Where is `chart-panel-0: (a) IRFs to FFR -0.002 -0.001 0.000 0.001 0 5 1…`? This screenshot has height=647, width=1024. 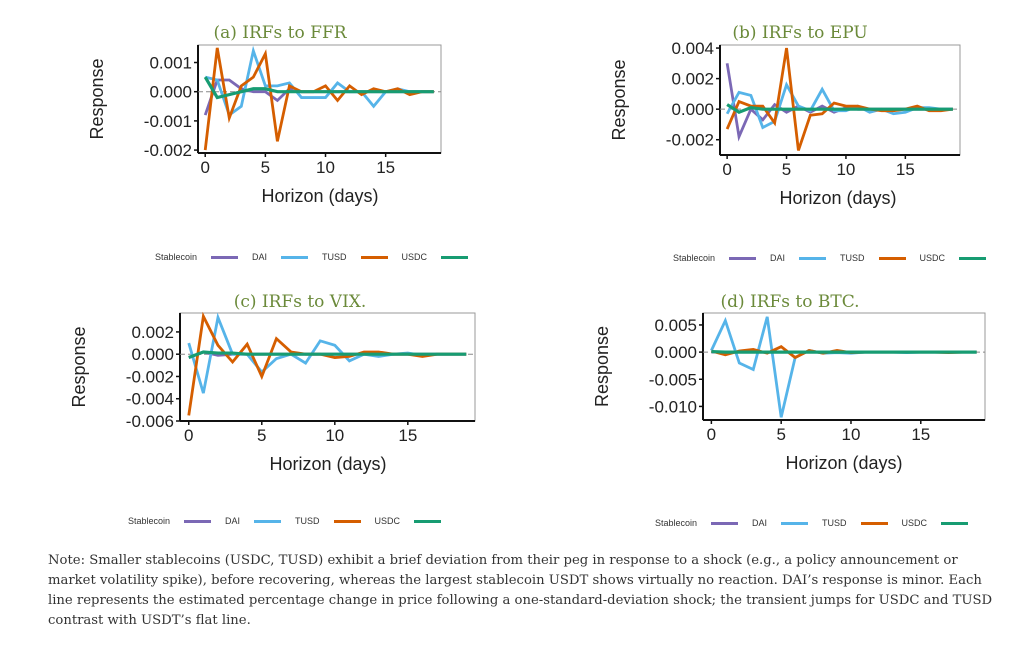
chart-panel-0: (a) IRFs to FFR -0.002 -0.001 0.000 0.001 0 5 1… is located at coordinates (264, 114).